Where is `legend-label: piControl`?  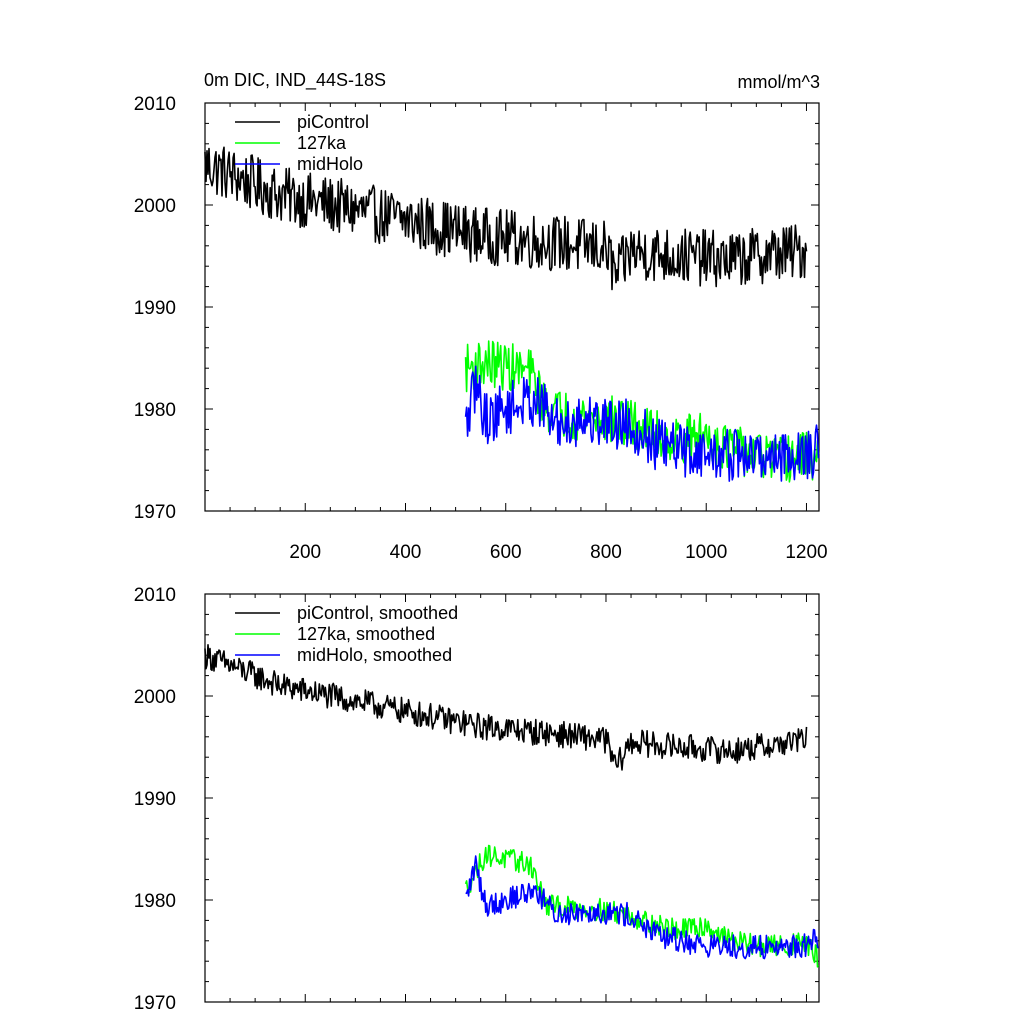
legend-label: piControl is located at coordinates (333, 122).